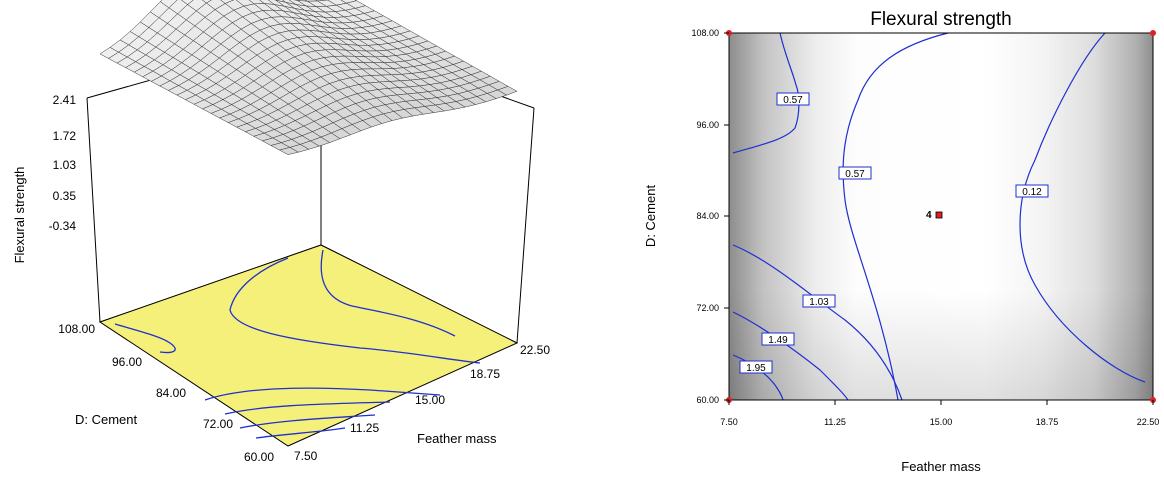 This screenshot has height=484, width=1164. What do you see at coordinates (941, 402) in the screenshot?
I see `x-axis` at bounding box center [941, 402].